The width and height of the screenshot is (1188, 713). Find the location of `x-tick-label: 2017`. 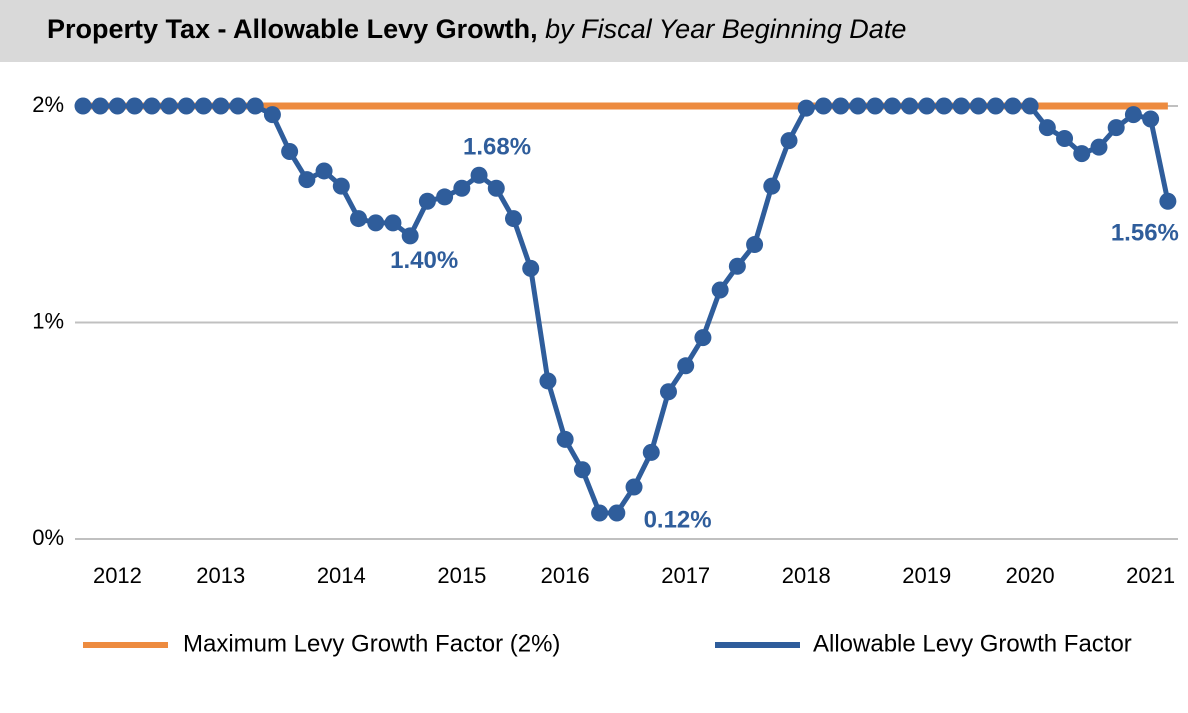

x-tick-label: 2017 is located at coordinates (685, 575).